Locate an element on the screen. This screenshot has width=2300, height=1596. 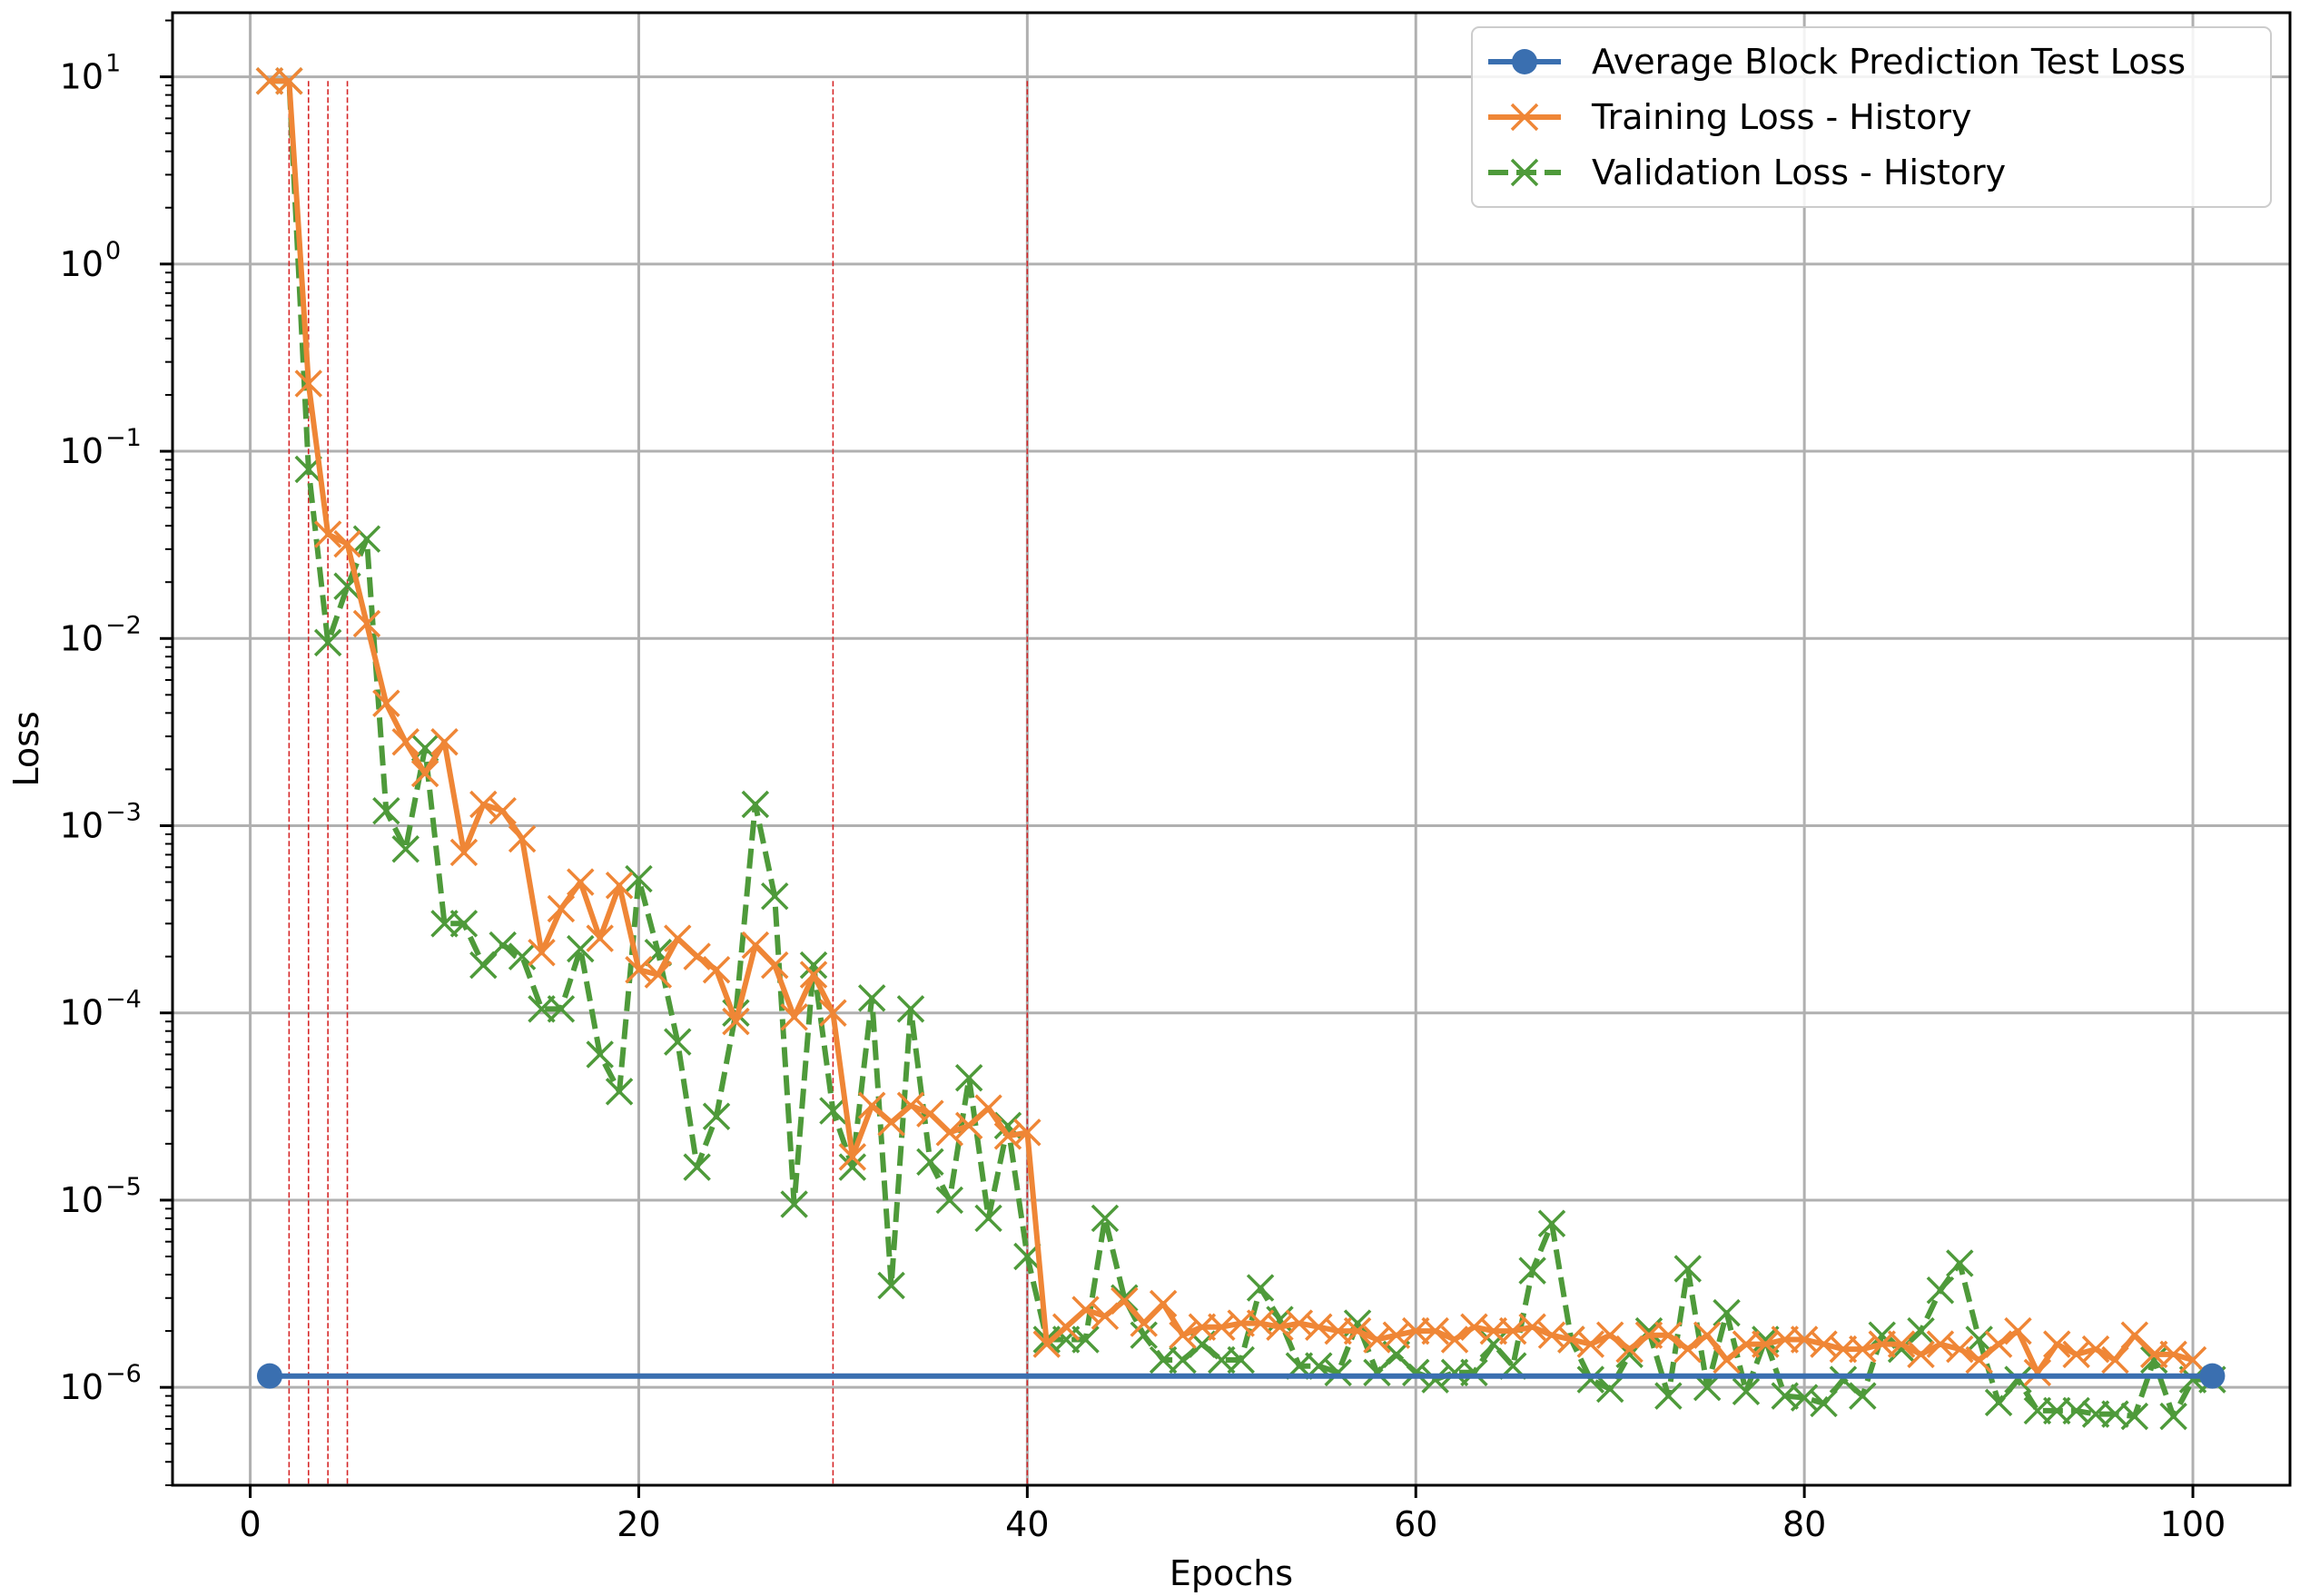
y-tick-exponent: −3 is located at coordinates (123, 813).